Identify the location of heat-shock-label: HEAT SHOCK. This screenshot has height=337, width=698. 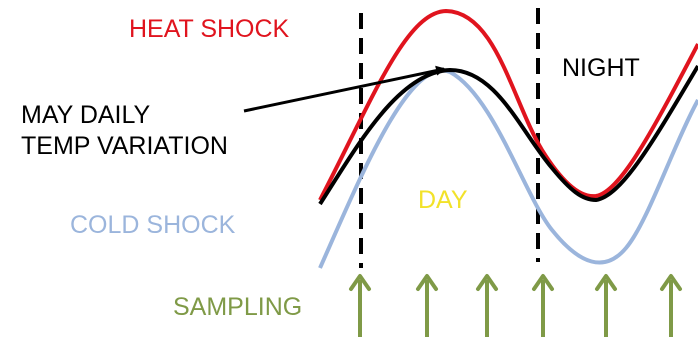
(209, 29).